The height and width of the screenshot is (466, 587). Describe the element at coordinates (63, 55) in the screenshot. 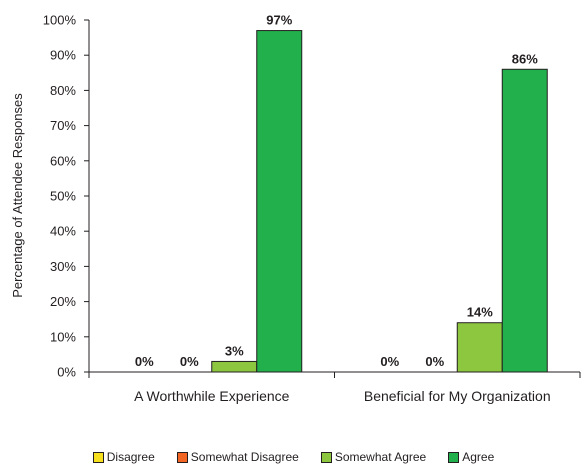

I see `y-tick-label: 90%` at that location.